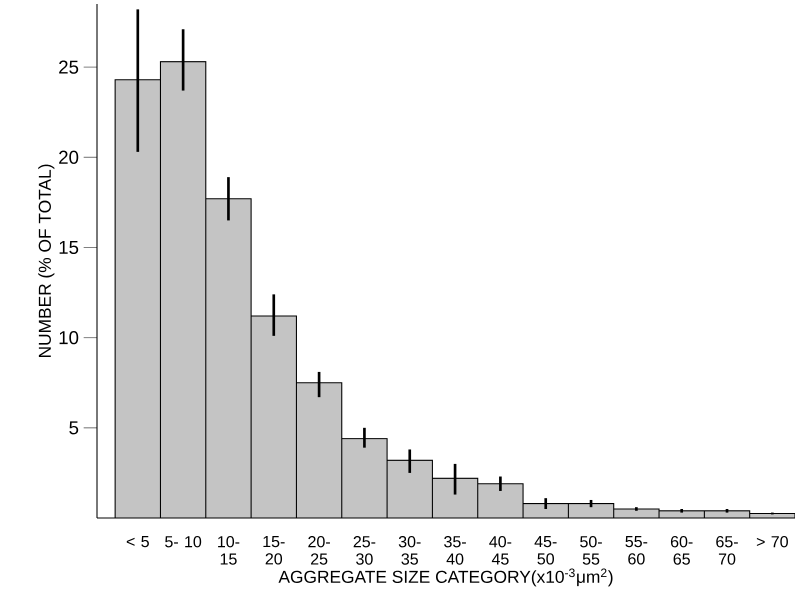 This screenshot has width=798, height=594. I want to click on y-tick-label: 10, so click(69, 337).